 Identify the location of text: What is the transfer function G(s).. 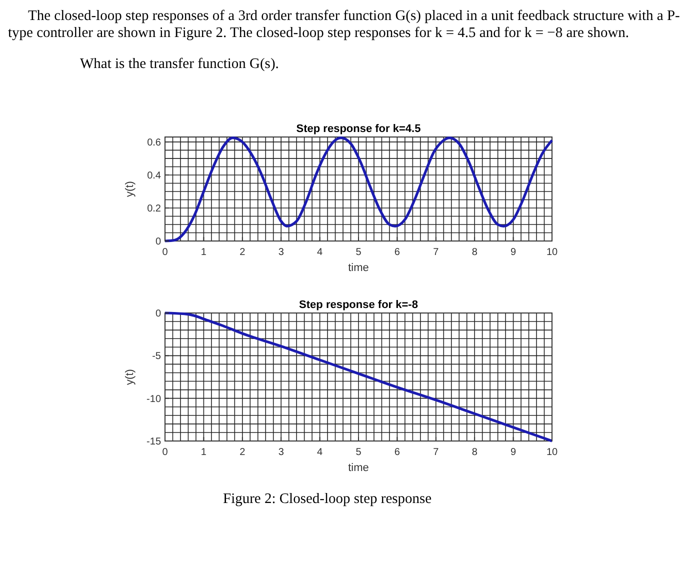
(180, 64).